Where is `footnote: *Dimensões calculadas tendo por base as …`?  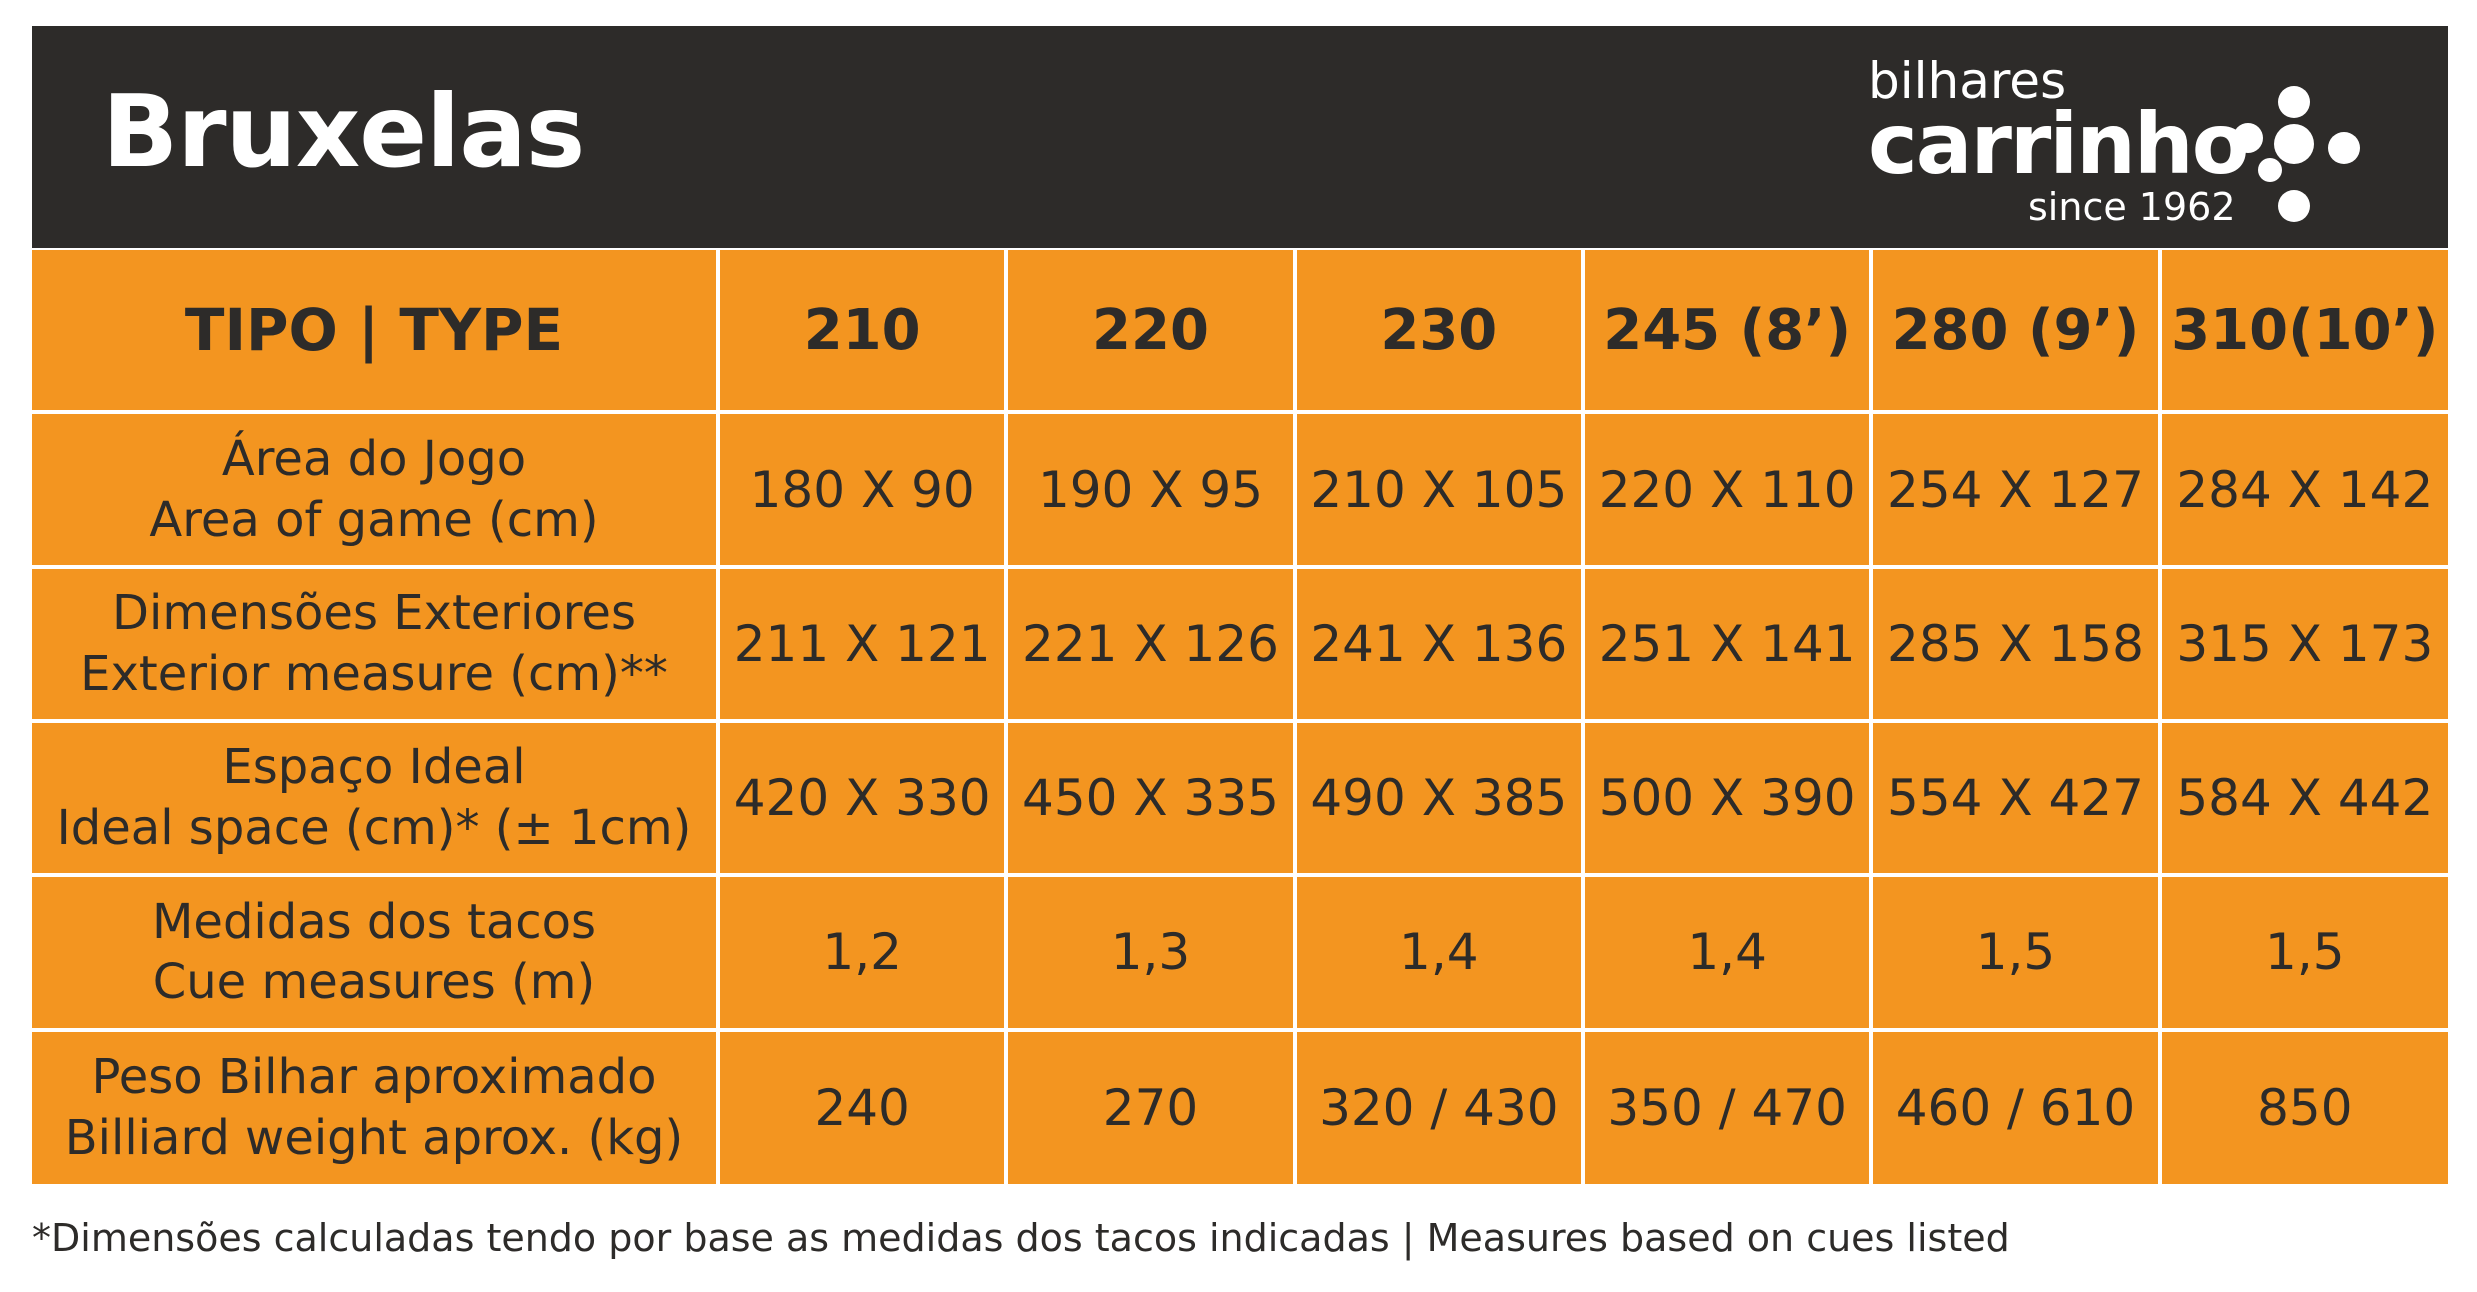
footnote: *Dimensões calculadas tendo por base as … is located at coordinates (1021, 1238).